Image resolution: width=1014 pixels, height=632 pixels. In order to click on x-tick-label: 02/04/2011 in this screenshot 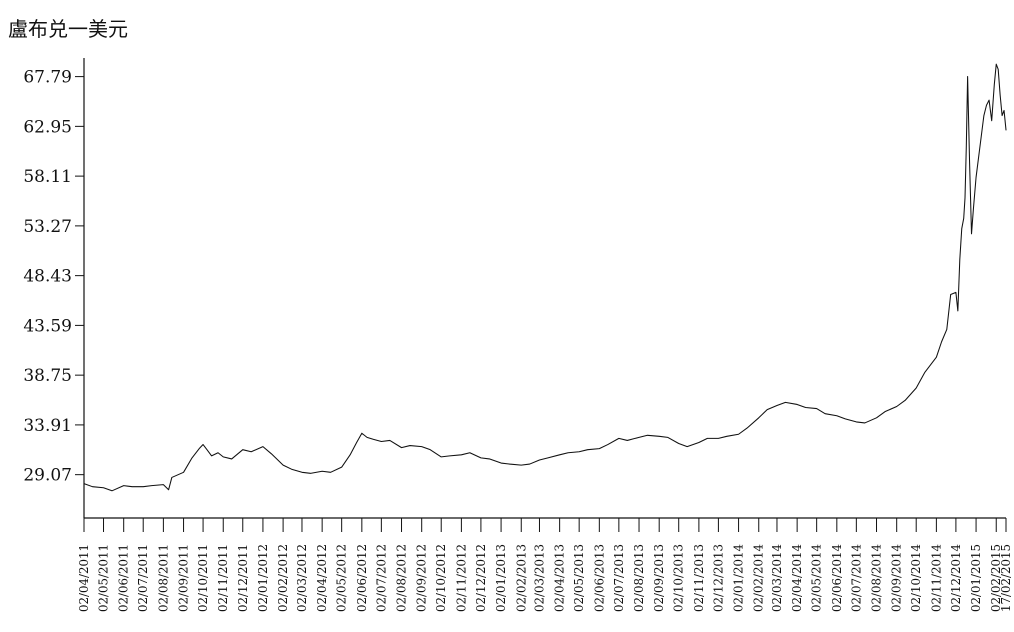, I will do `click(84, 578)`.